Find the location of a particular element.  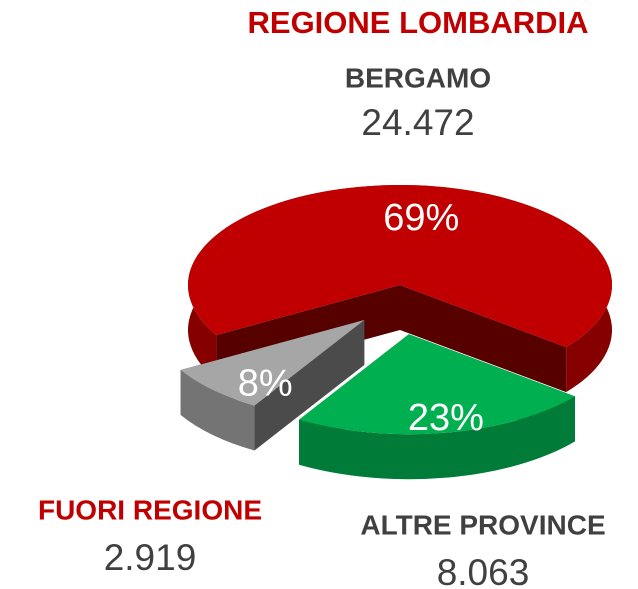

chart-title: REGIONE LOMBARDIA is located at coordinates (418, 22).